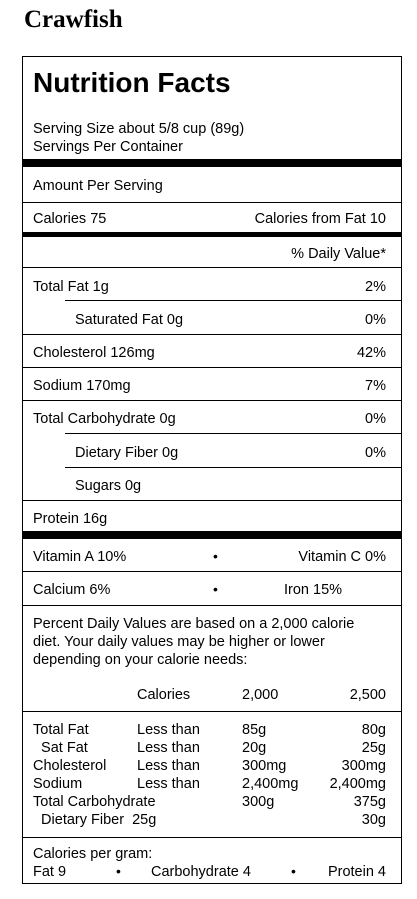 The width and height of the screenshot is (417, 899). Describe the element at coordinates (369, 802) in the screenshot. I see `footnote-row-v2: 375g` at that location.